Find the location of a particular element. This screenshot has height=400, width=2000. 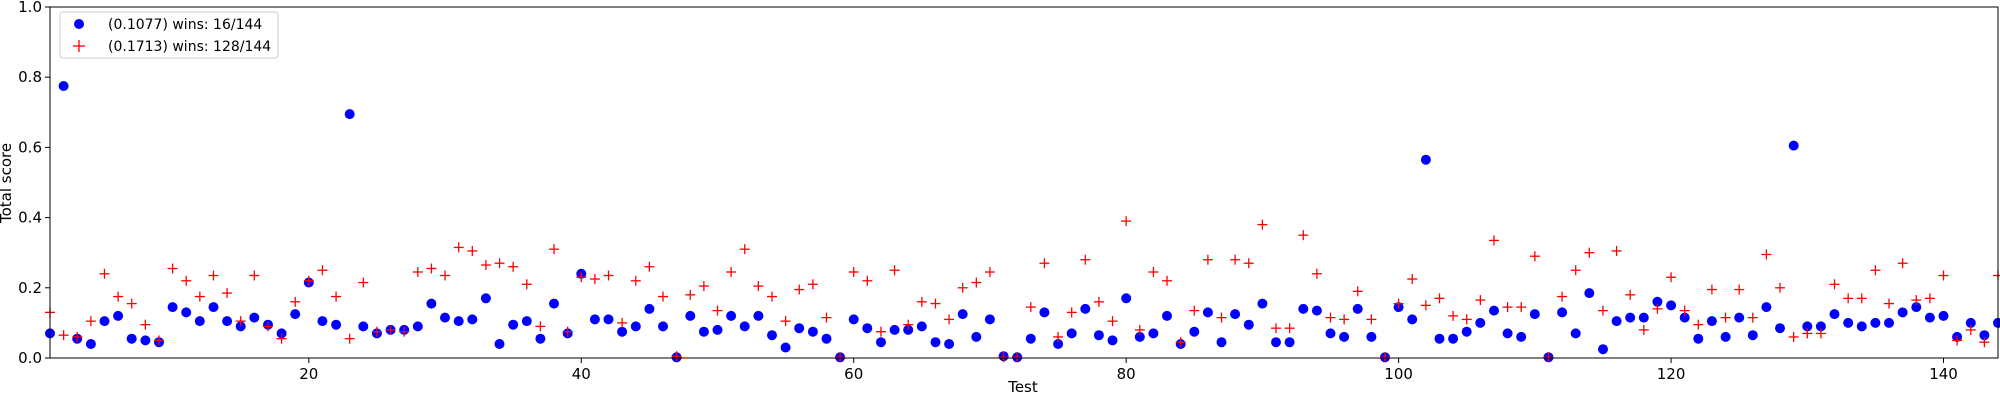

x-tick-label: 120 is located at coordinates (1671, 374).